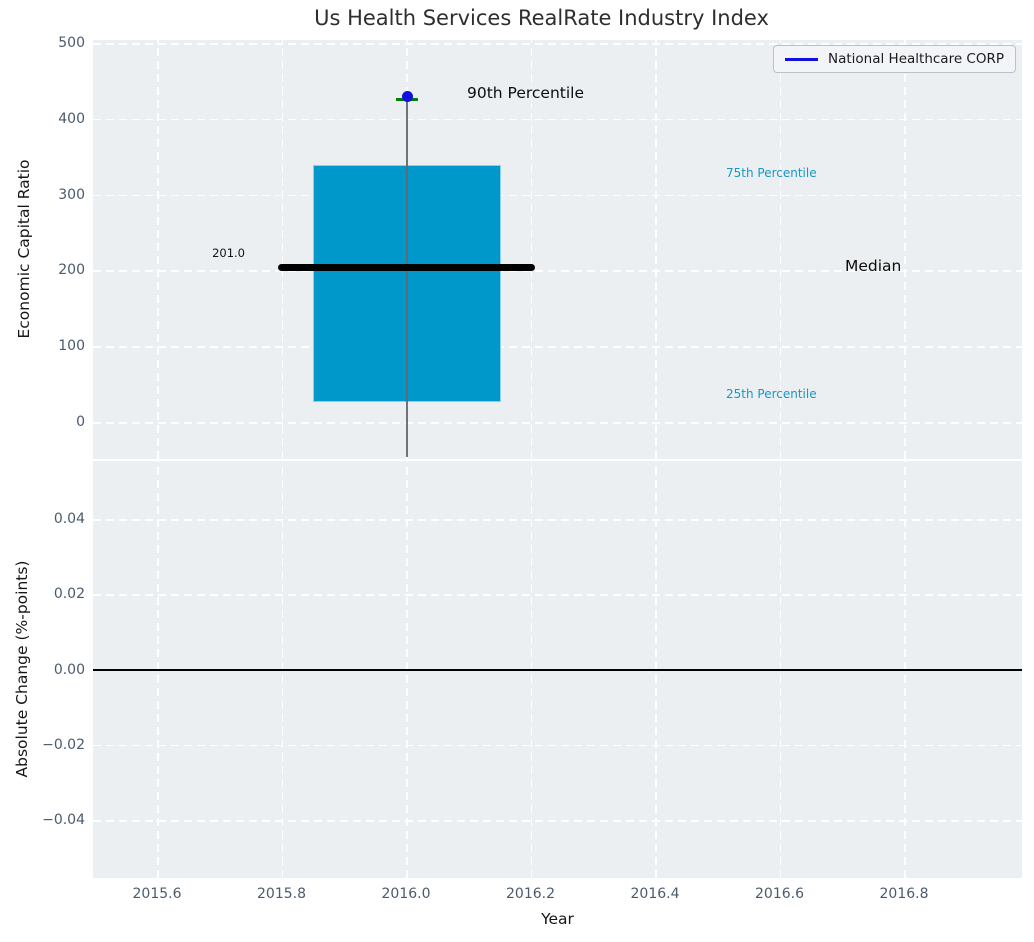  What do you see at coordinates (71, 270) in the screenshot?
I see `ytick-label: 200` at bounding box center [71, 270].